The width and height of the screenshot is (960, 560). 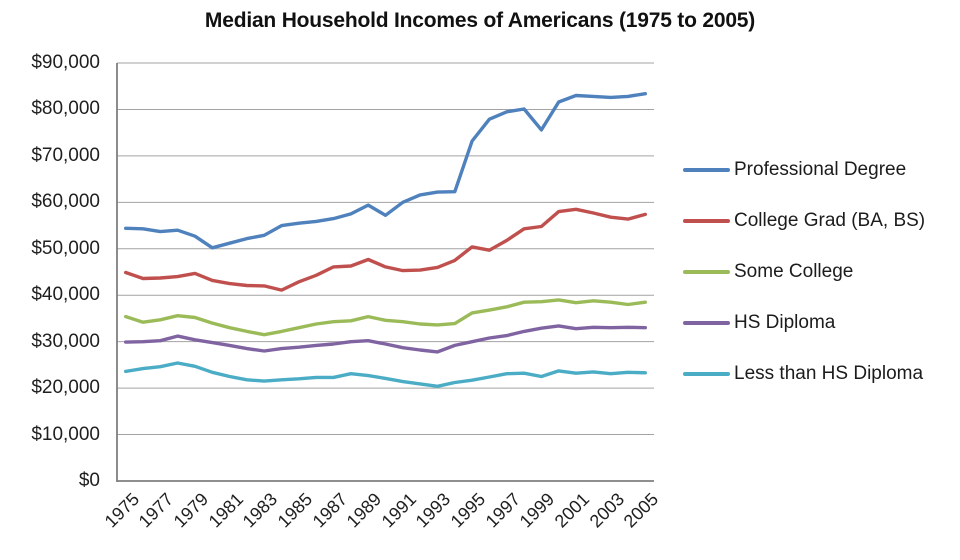 I want to click on legend-item-less-than-hs-diploma: Less than HS Diploma, so click(x=803, y=374).